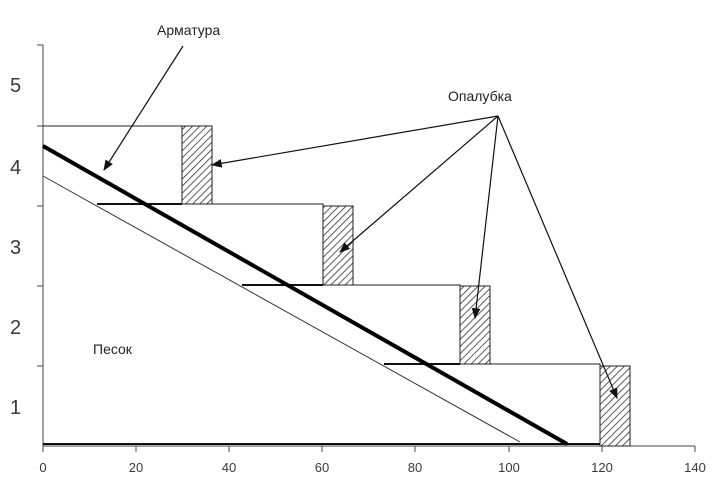 This screenshot has height=497, width=718. I want to click on y-tick-label: 4, so click(15, 168).